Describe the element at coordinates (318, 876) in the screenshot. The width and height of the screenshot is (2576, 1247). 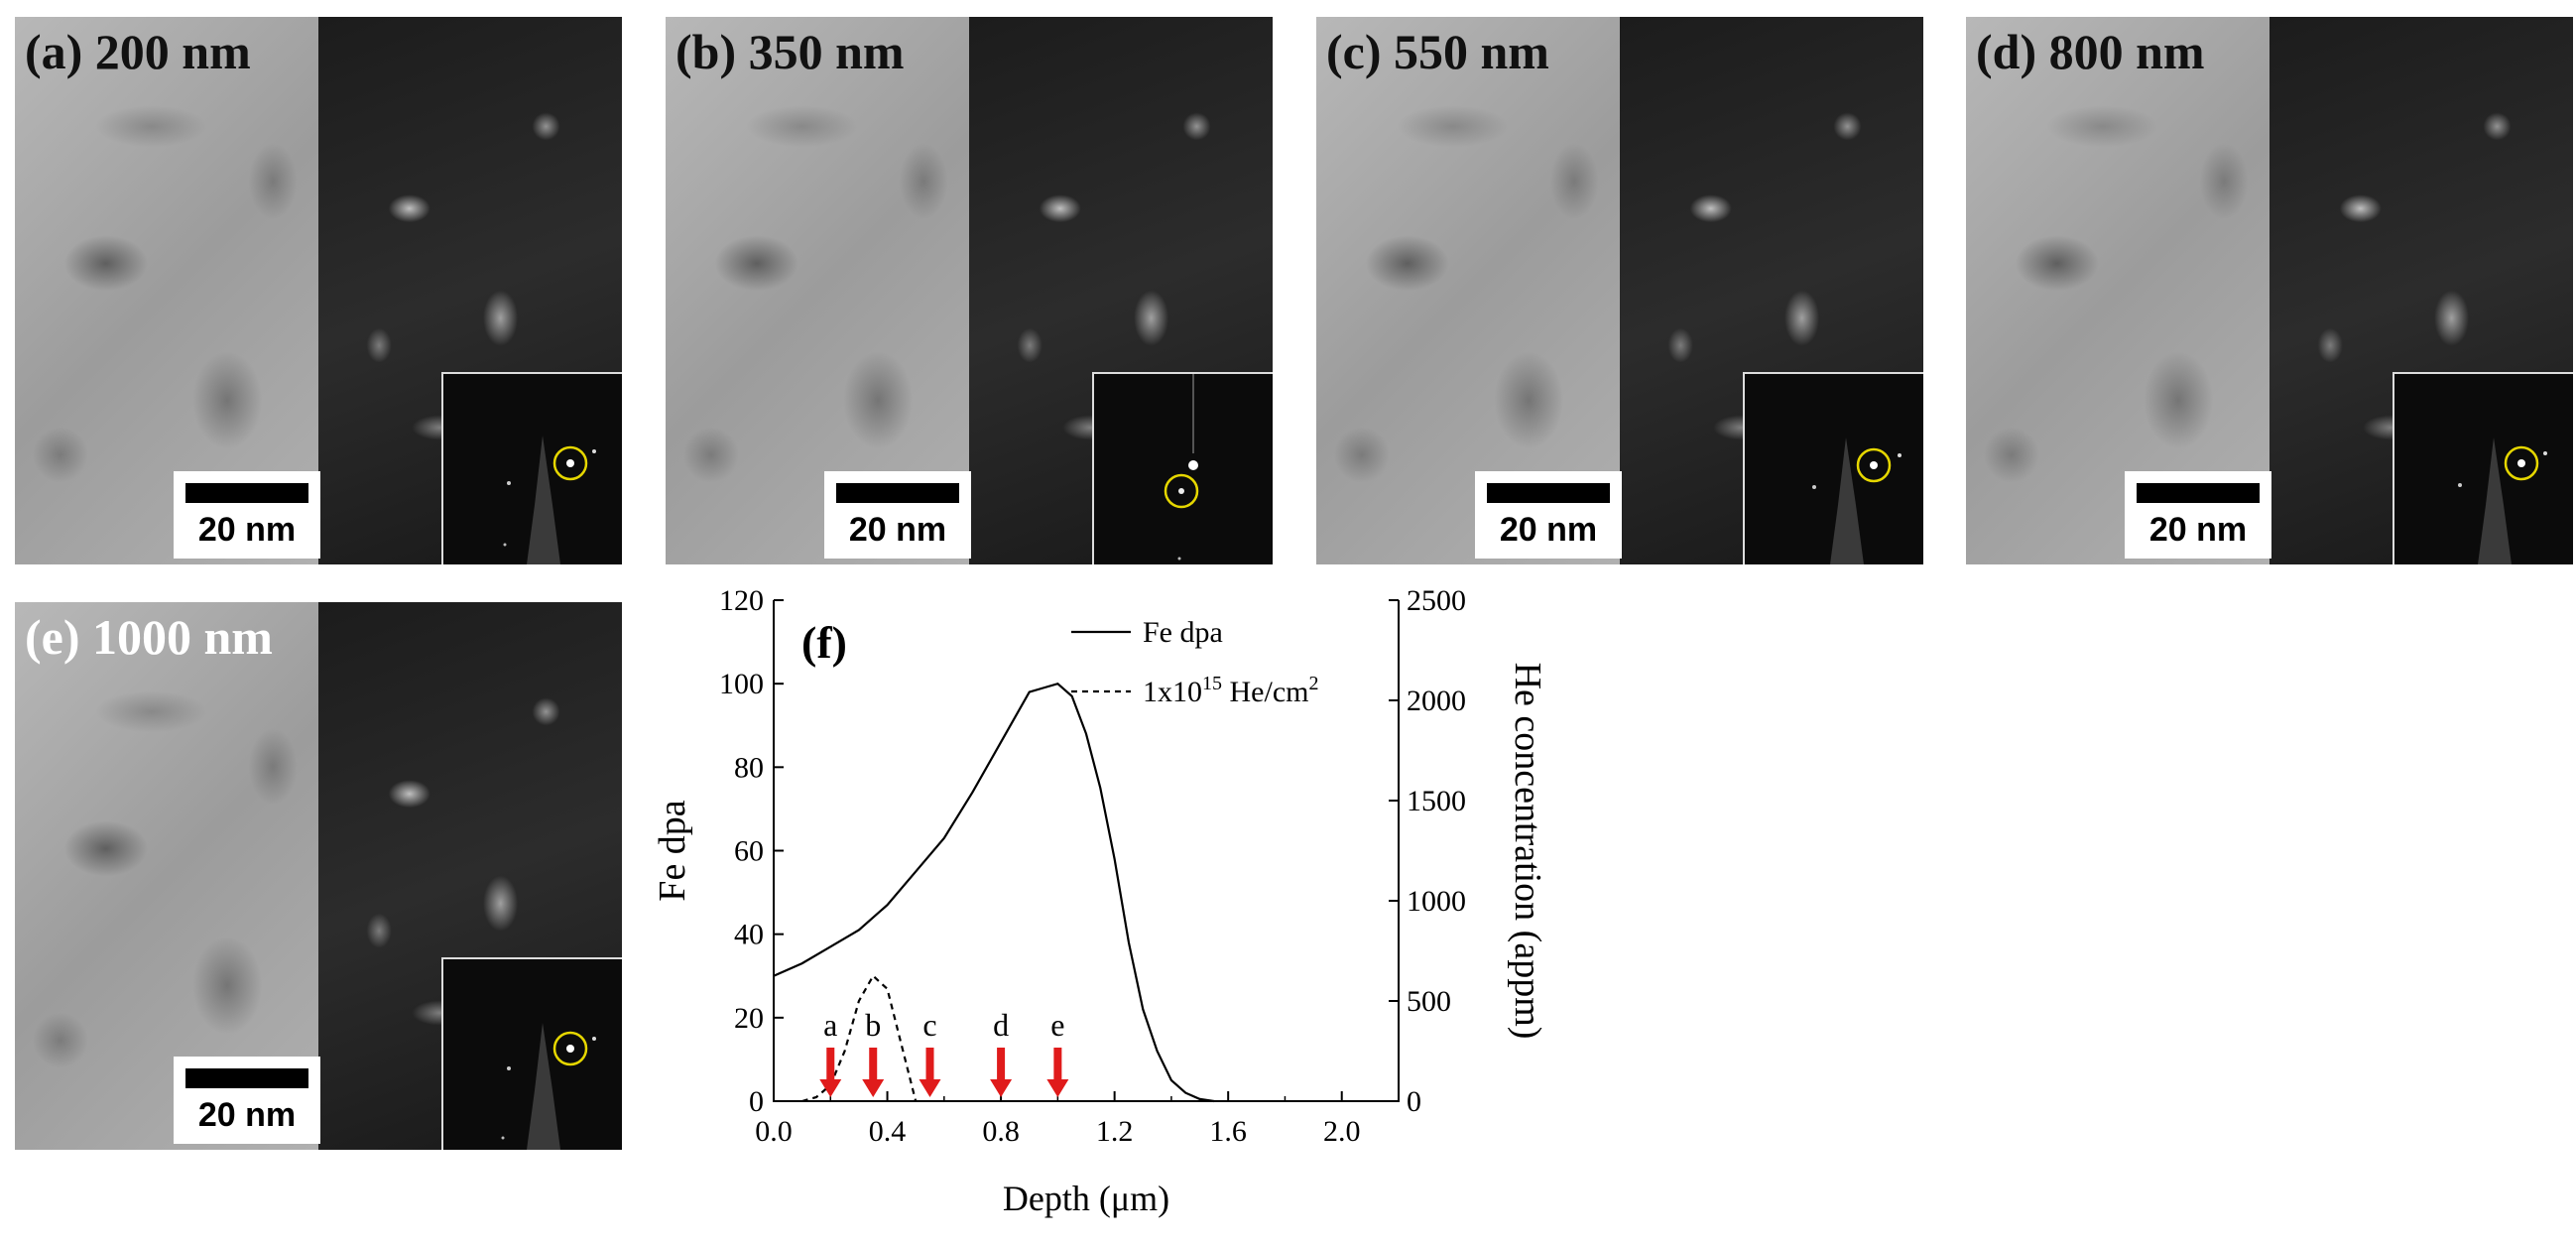
I see `tem-panel-e: (e) 1000 nm 20 nm` at that location.